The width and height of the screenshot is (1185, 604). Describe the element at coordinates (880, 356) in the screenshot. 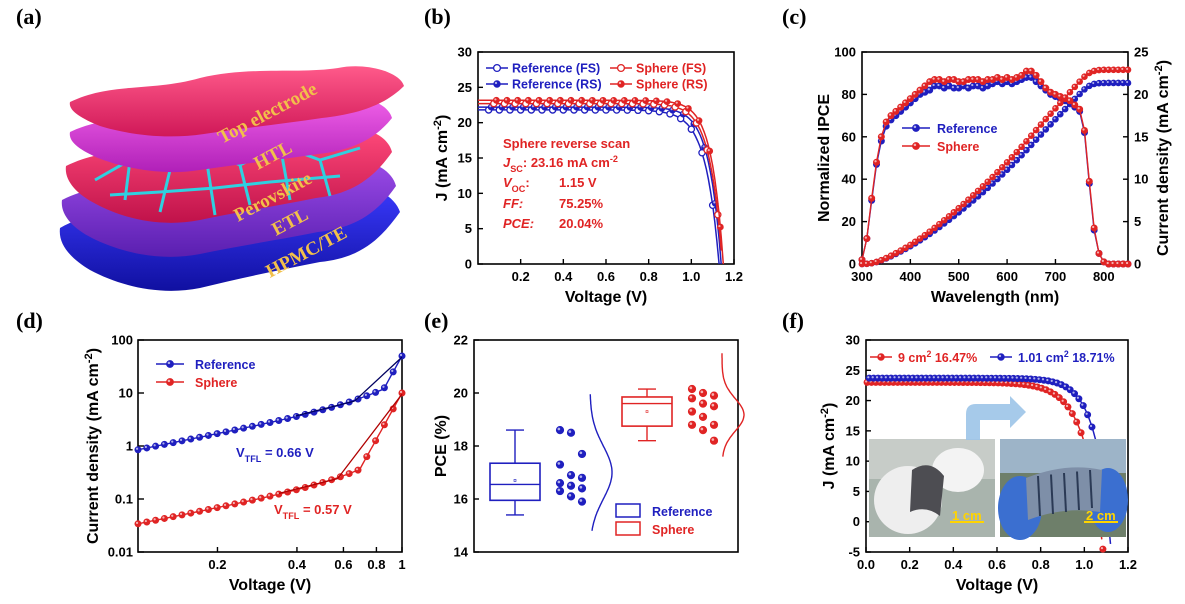

I see `chart-f-legend-marker-0-highlight` at that location.